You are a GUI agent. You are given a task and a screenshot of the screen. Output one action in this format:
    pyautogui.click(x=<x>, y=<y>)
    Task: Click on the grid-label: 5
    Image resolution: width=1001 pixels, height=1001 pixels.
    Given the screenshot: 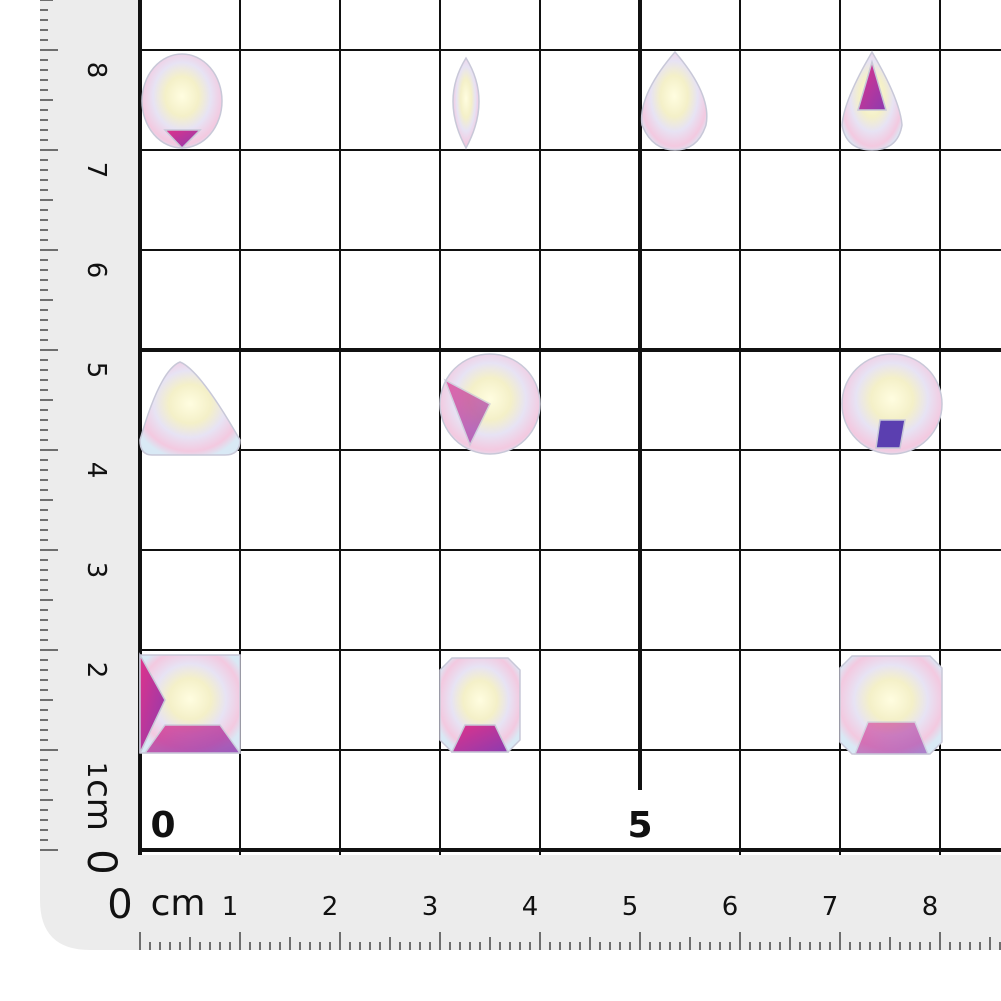 What is the action you would take?
    pyautogui.click(x=639, y=825)
    